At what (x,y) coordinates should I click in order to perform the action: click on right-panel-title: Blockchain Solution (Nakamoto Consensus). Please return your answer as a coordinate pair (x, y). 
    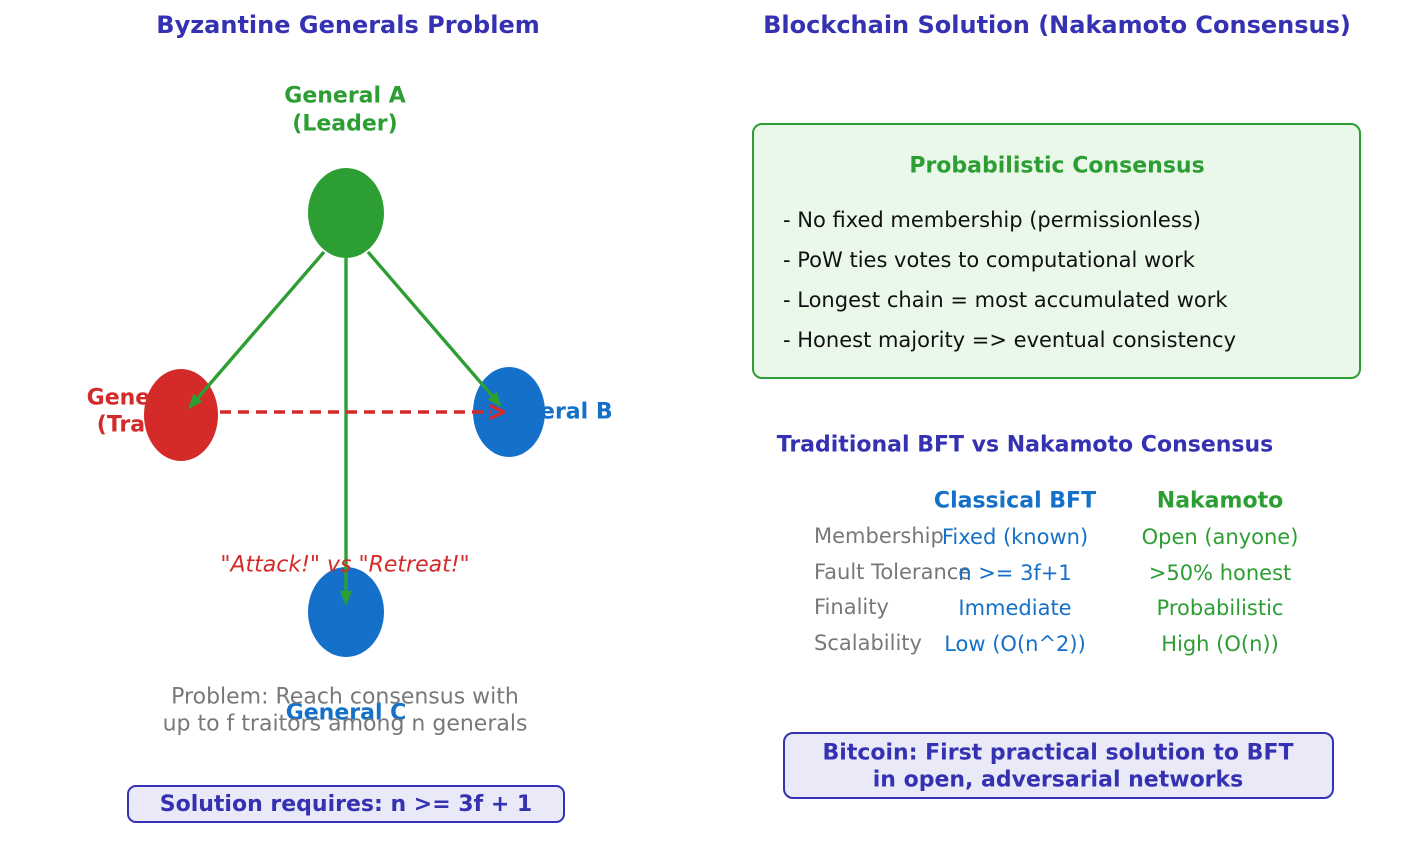
    Looking at the image, I should click on (1057, 25).